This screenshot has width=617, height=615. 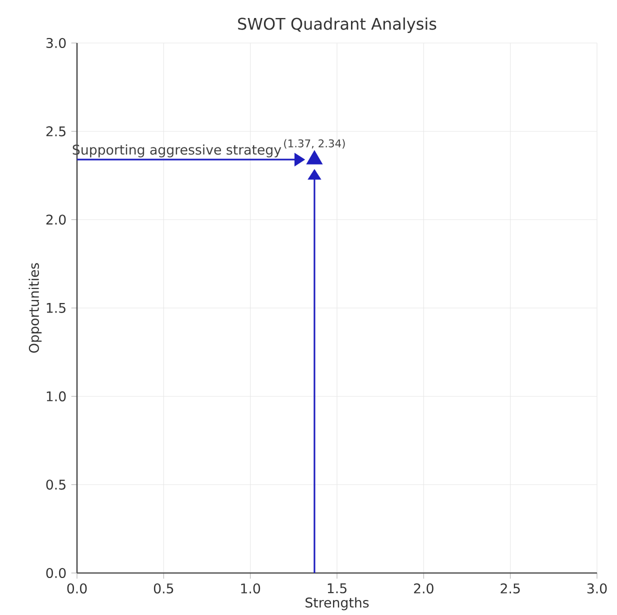 I want to click on x-tick-label: 0.0, so click(x=77, y=588).